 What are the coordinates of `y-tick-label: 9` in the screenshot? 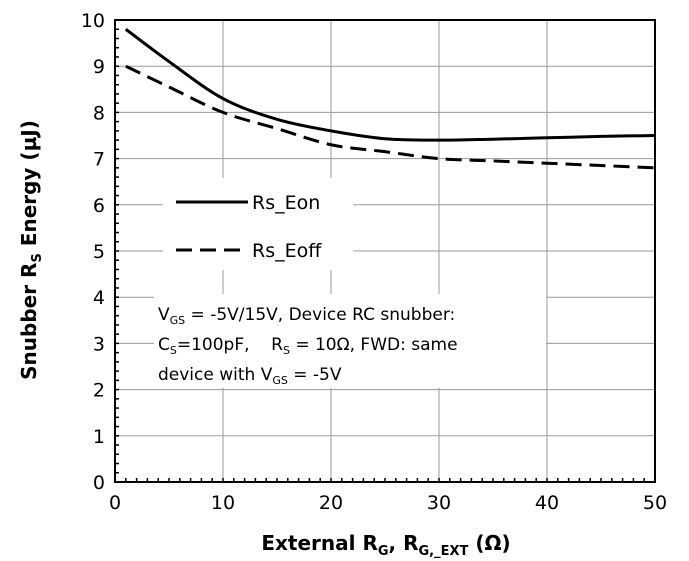 It's located at (99, 67).